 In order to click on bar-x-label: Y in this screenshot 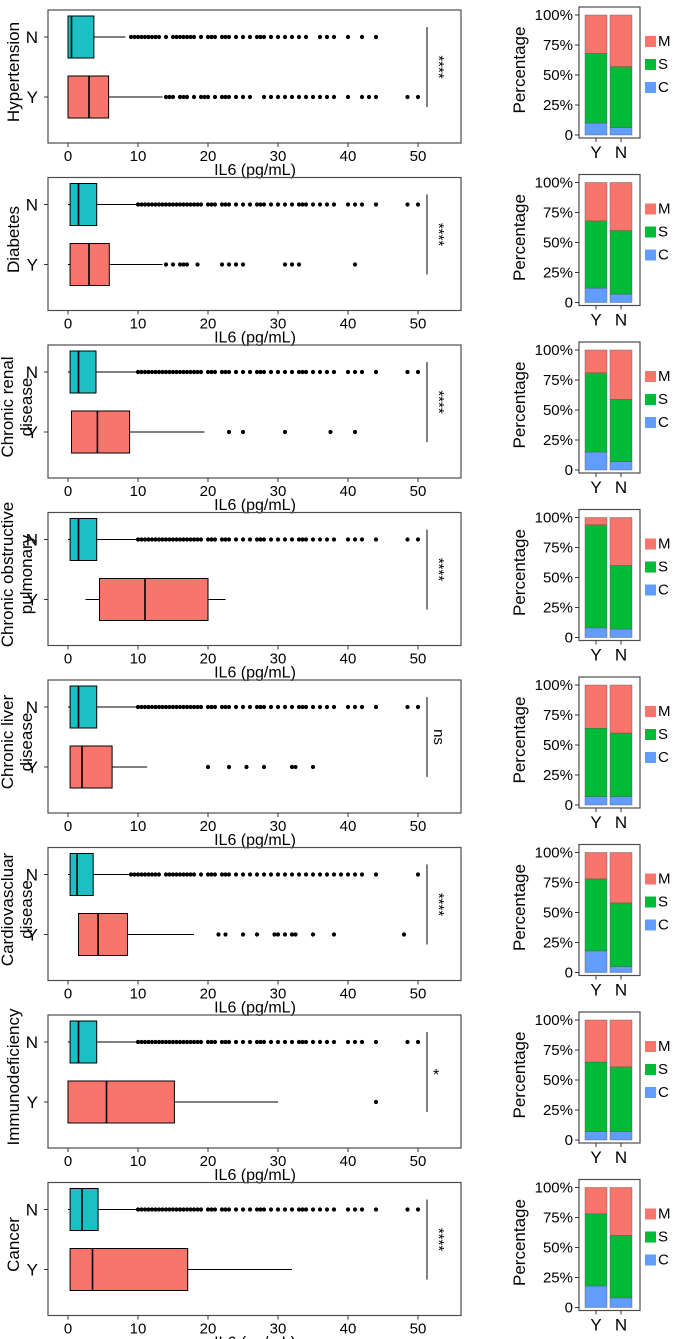, I will do `click(595, 990)`.